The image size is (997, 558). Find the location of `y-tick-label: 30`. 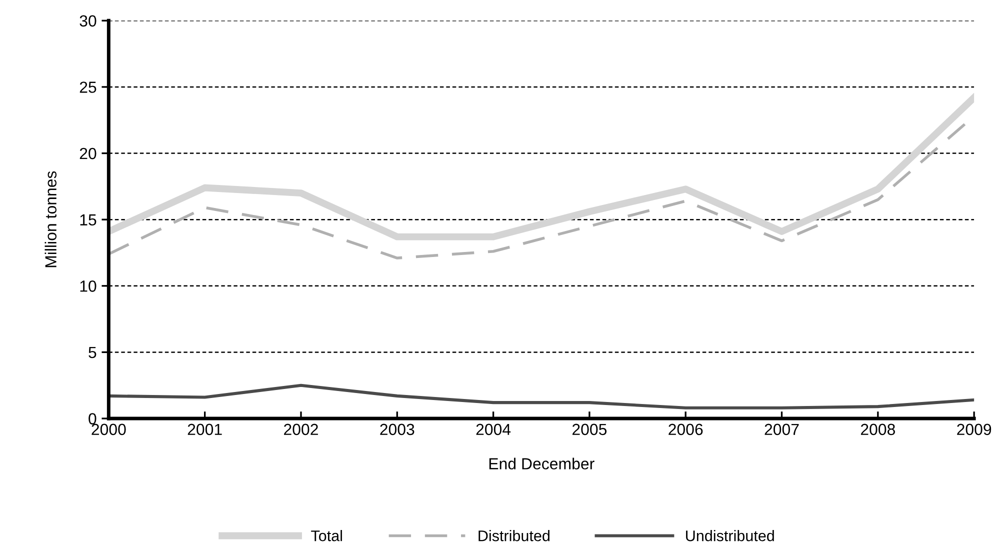

y-tick-label: 30 is located at coordinates (88, 21).